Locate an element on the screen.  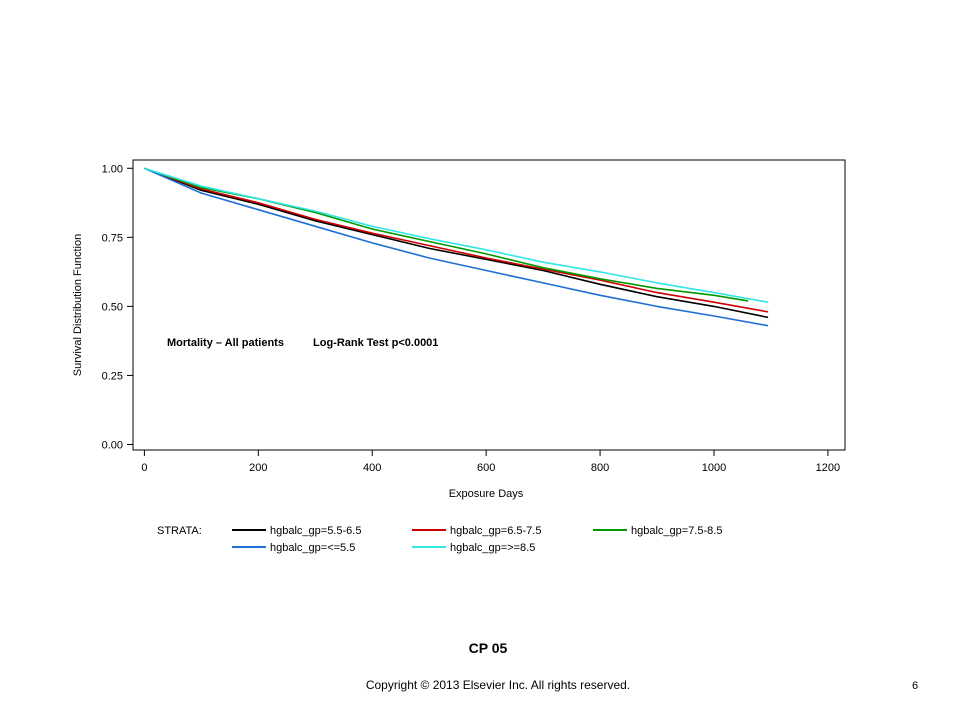
annotation-mortality: Mortality – All patients is located at coordinates (225, 343).